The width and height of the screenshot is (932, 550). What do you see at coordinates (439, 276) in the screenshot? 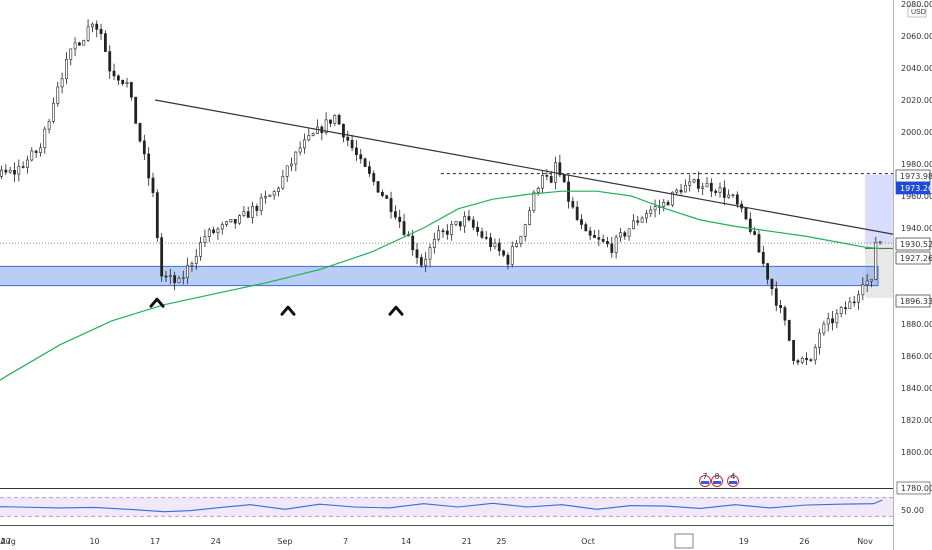
I see `support-zone` at bounding box center [439, 276].